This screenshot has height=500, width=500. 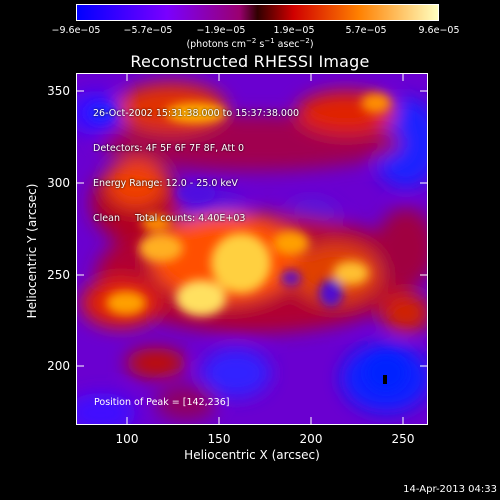 What do you see at coordinates (294, 30) in the screenshot?
I see `colorbar-tick: 1.9e−05` at bounding box center [294, 30].